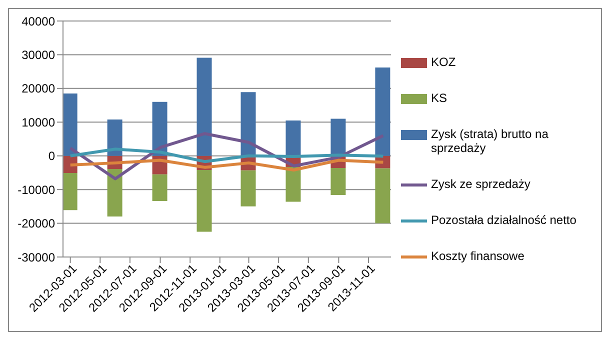 This screenshot has width=610, height=340. Describe the element at coordinates (439, 98) in the screenshot. I see `legend-label: KS` at that location.